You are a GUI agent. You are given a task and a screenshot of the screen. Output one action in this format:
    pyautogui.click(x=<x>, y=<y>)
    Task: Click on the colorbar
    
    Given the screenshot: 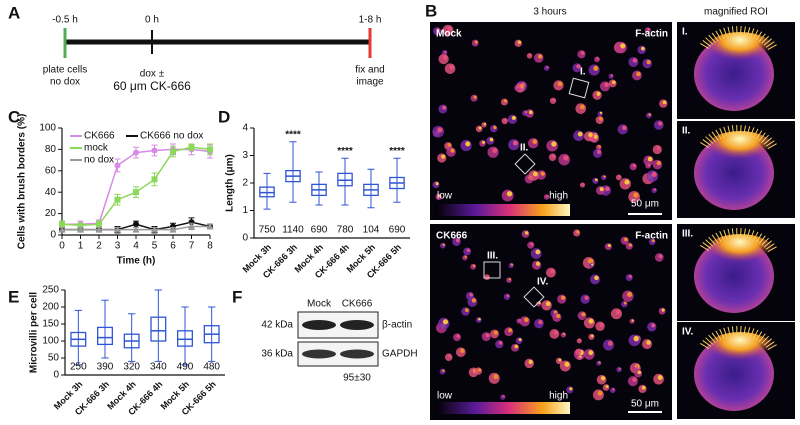 What is the action you would take?
    pyautogui.click(x=502, y=408)
    